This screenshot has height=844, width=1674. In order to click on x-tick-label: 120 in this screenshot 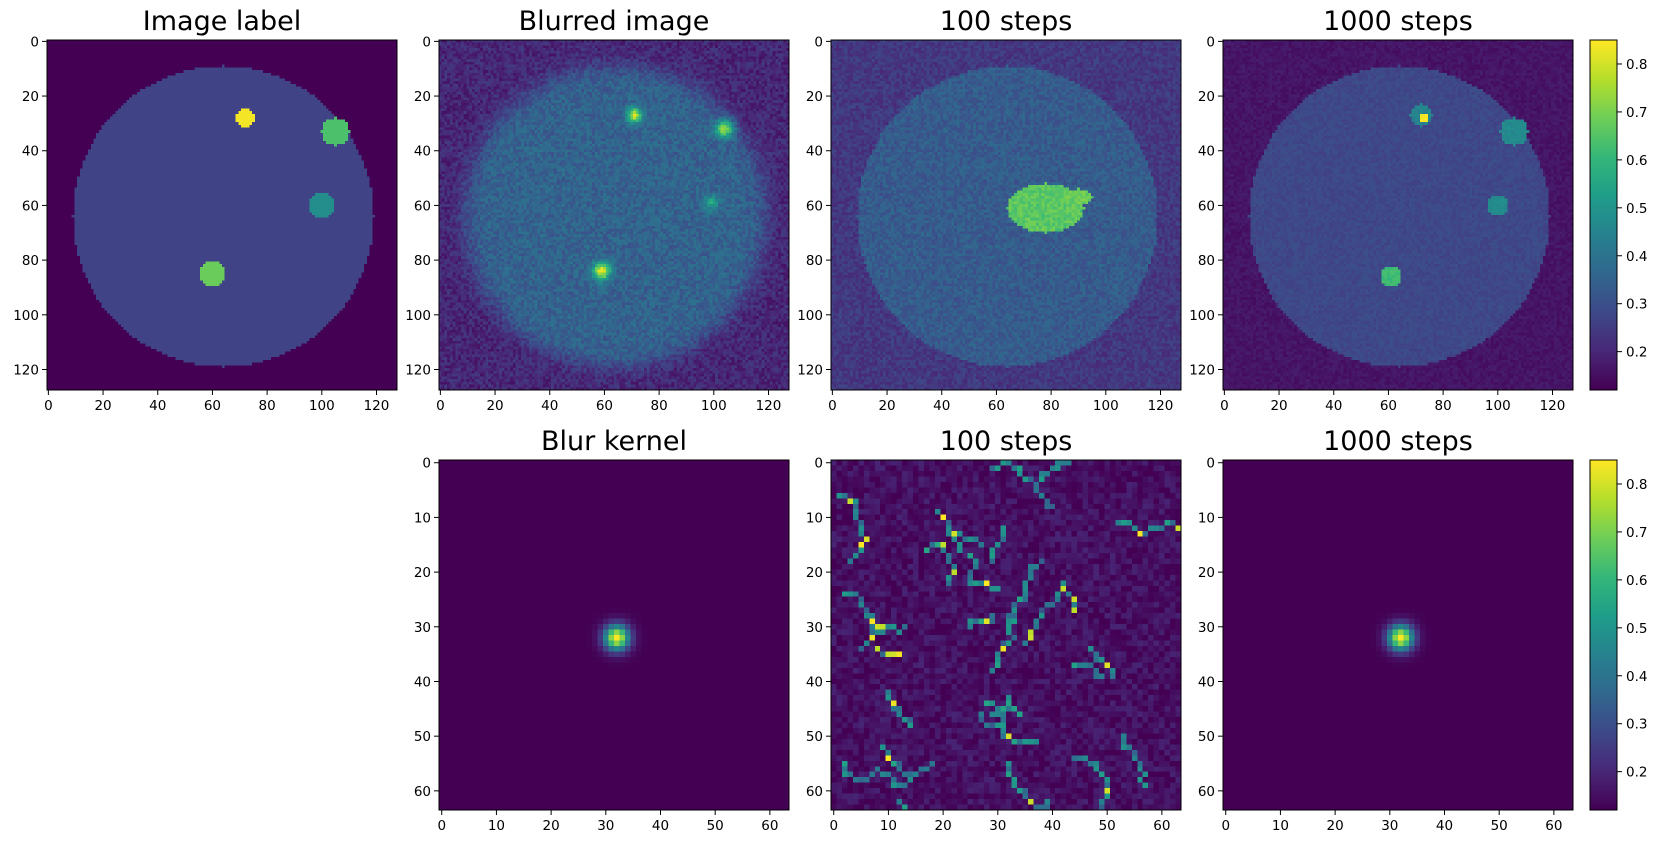, I will do `click(1553, 406)`.